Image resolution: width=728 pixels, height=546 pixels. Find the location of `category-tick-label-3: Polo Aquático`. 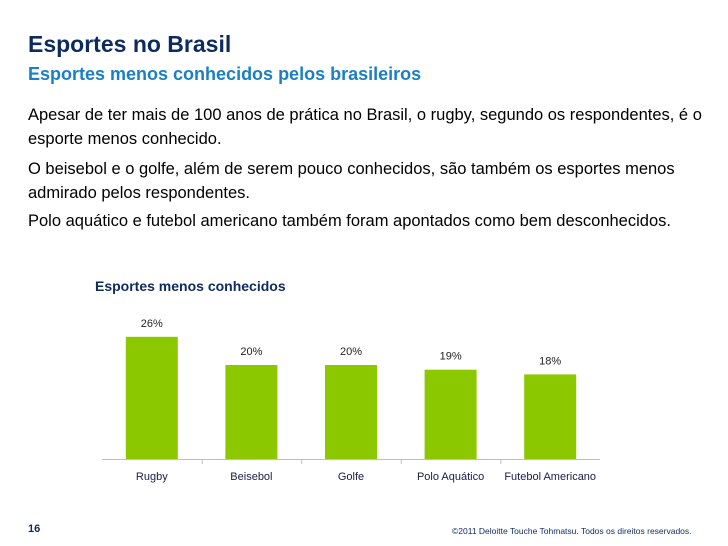

category-tick-label-3: Polo Aquático is located at coordinates (450, 477).